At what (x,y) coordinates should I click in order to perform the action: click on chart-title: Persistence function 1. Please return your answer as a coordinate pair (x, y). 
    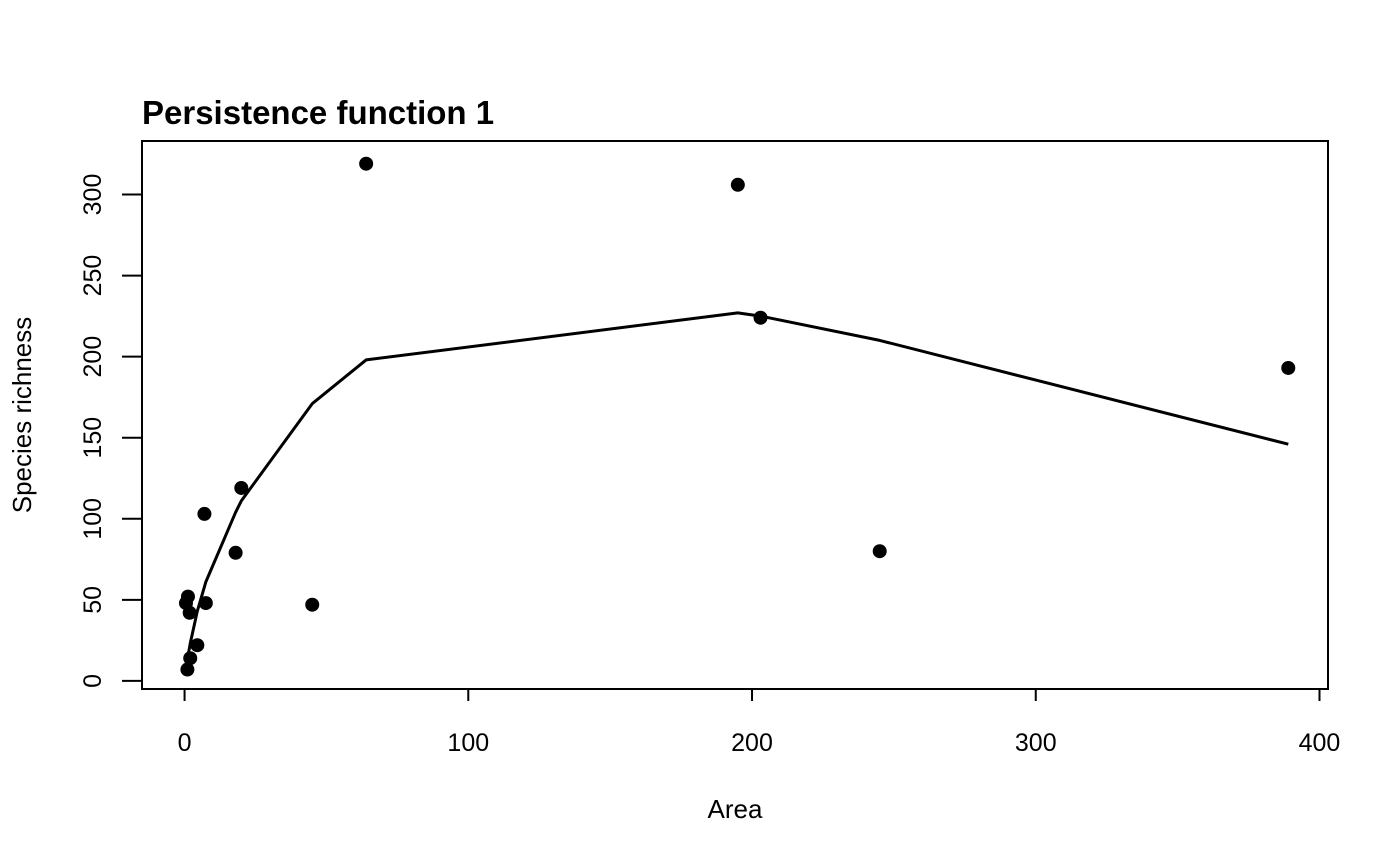
    Looking at the image, I should click on (318, 112).